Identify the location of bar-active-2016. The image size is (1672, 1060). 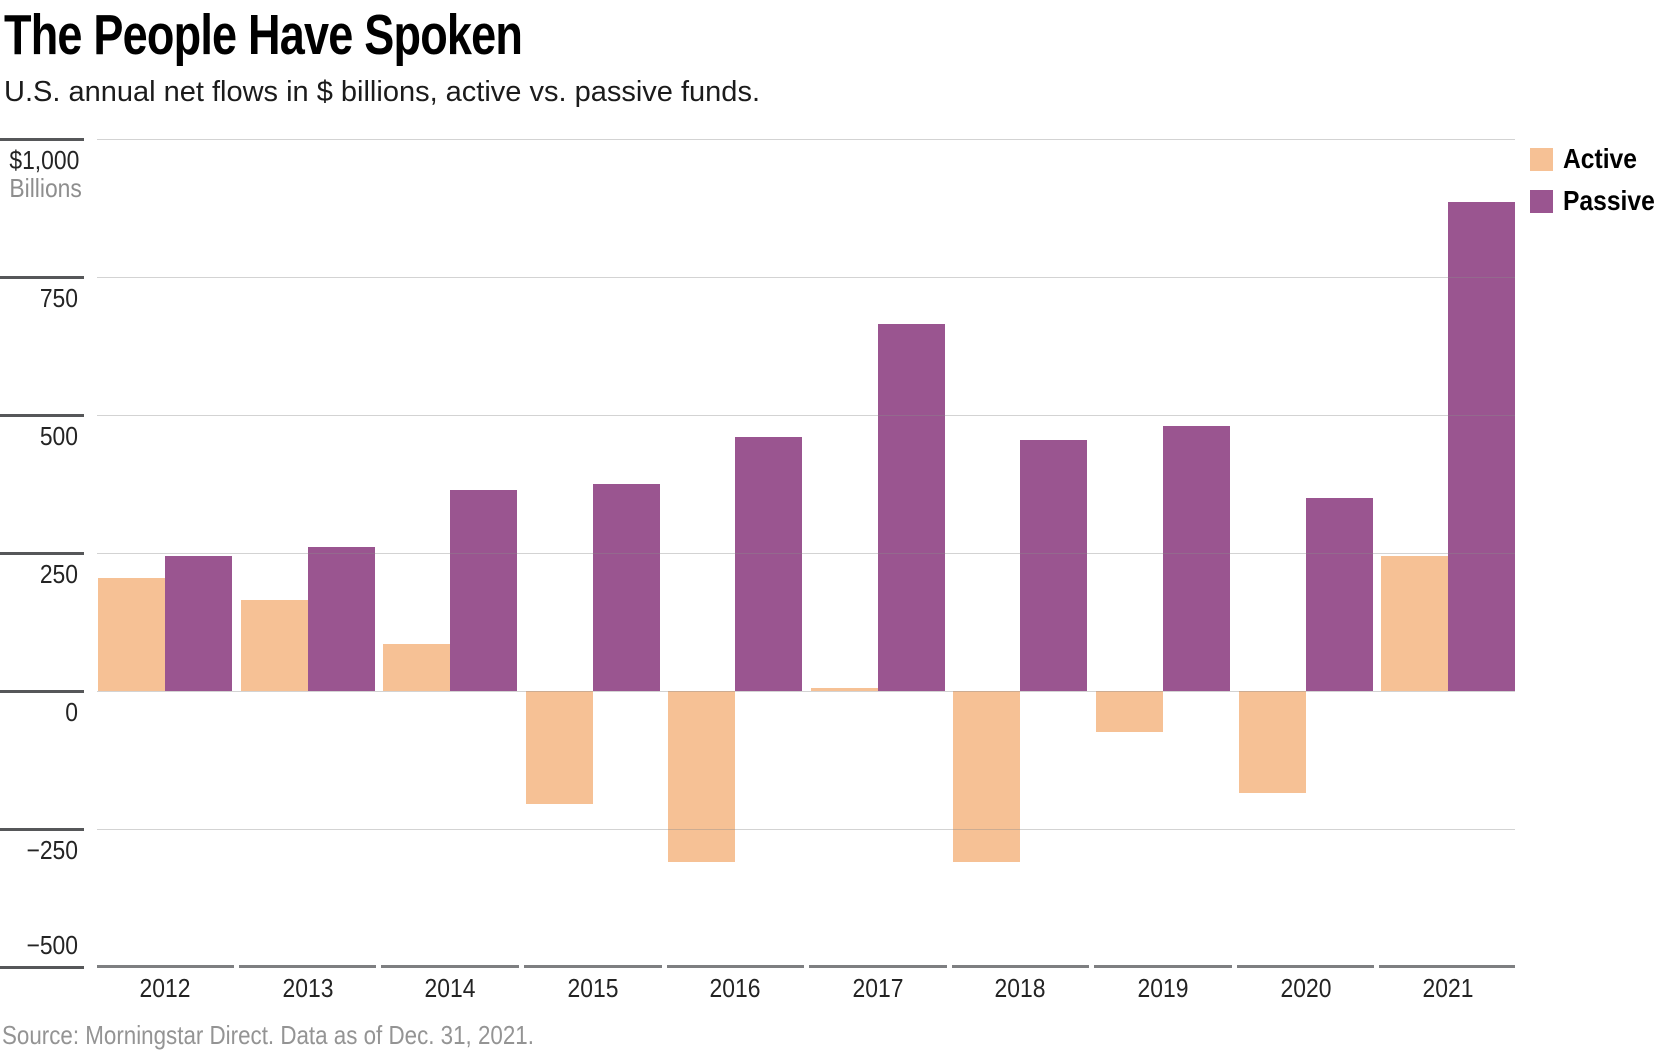
(702, 777).